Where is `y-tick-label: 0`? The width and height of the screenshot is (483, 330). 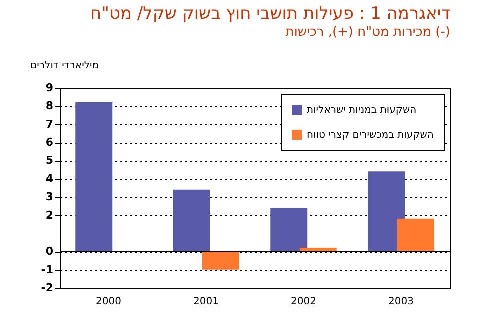 y-tick-label: 0 is located at coordinates (50, 251).